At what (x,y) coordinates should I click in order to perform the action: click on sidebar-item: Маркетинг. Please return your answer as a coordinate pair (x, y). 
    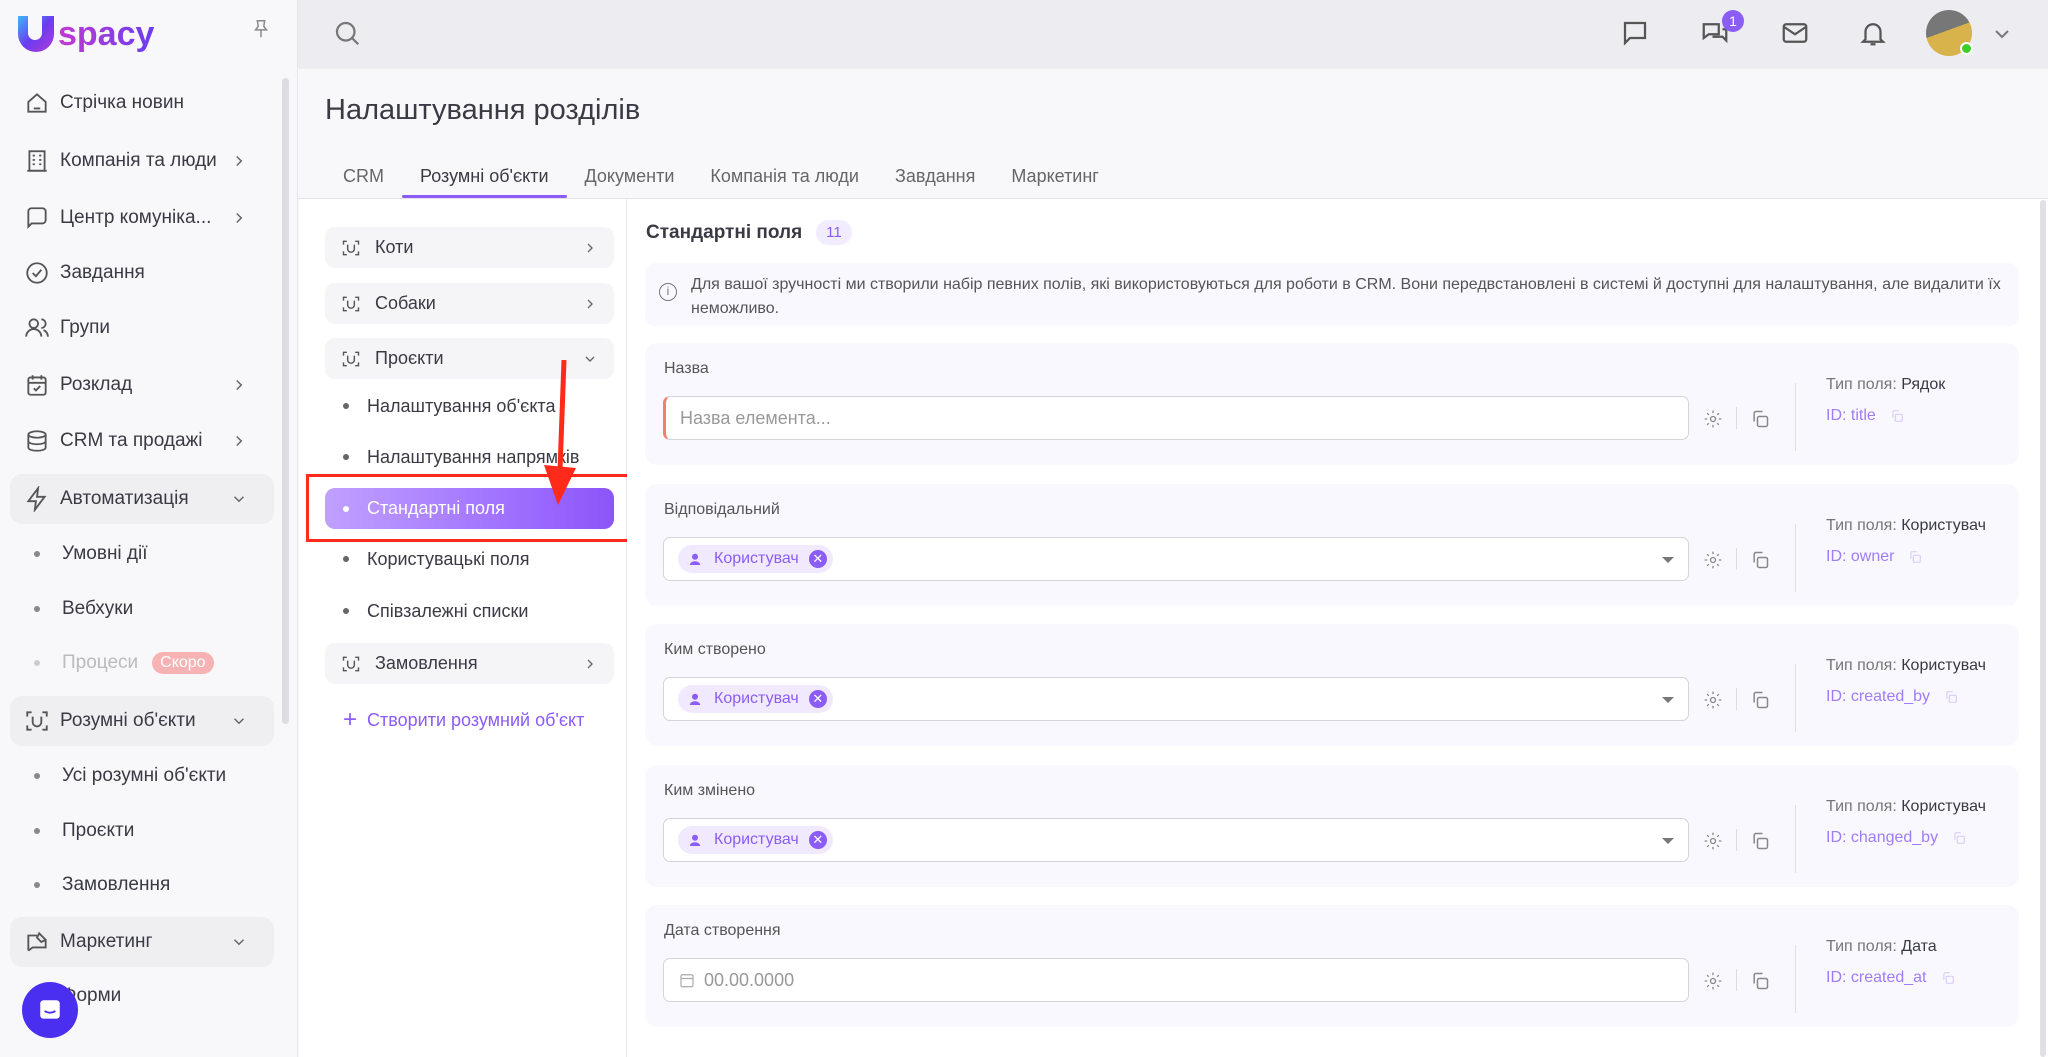
    Looking at the image, I should click on (142, 942).